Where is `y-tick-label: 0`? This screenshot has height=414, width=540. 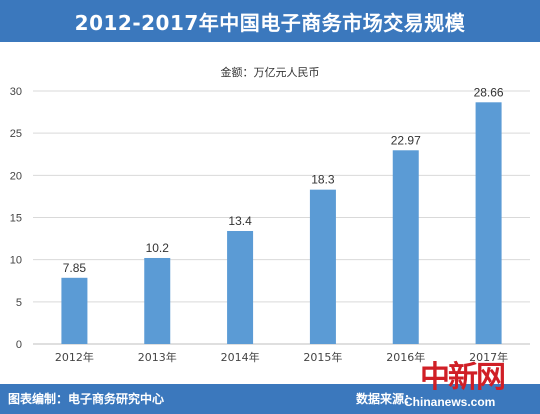
y-tick-label: 0 is located at coordinates (19, 345).